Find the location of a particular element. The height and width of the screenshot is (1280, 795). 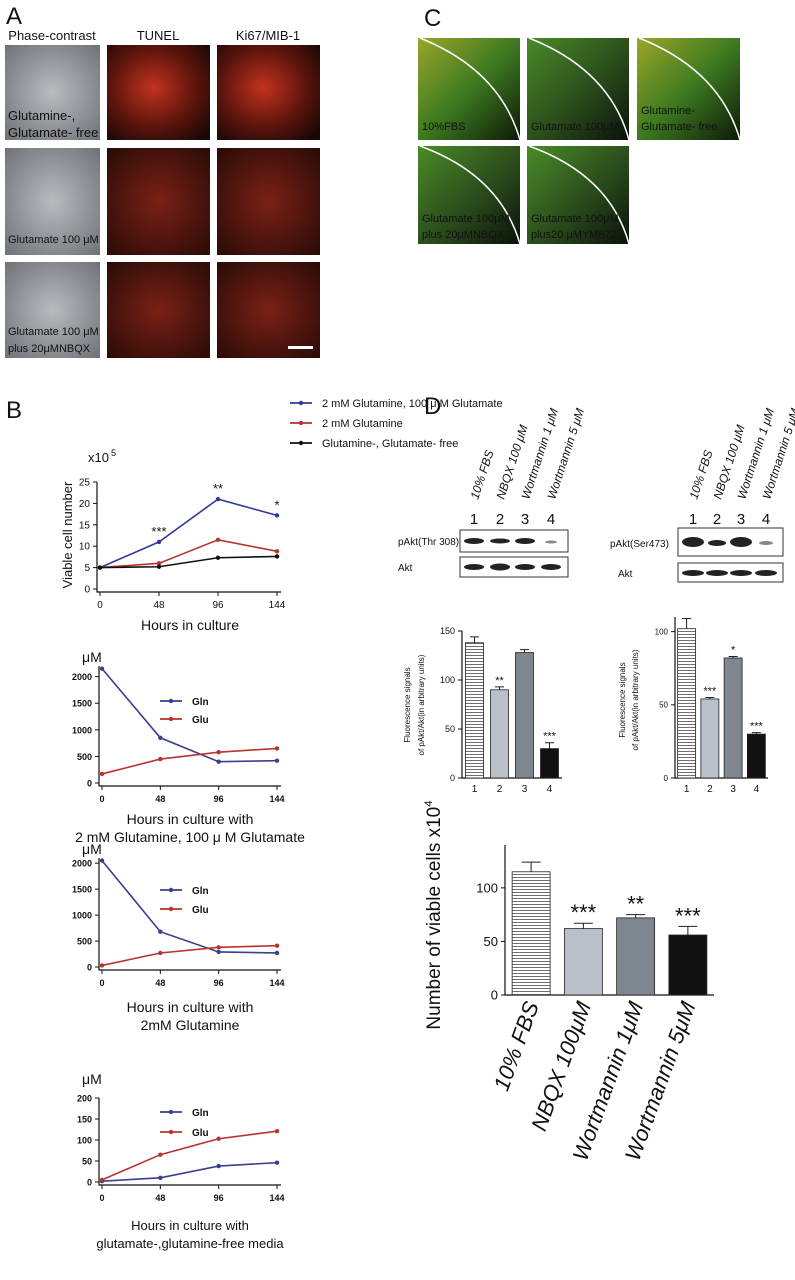

y-tick-label: 1000 is located at coordinates (82, 730).